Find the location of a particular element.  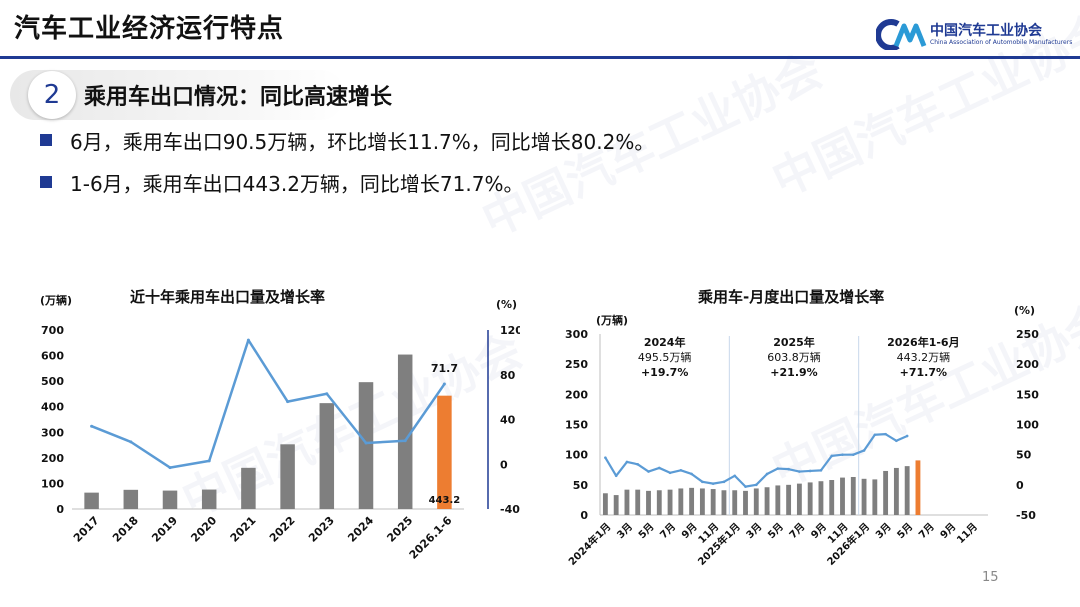

bar-data-label: 443.2 is located at coordinates (445, 500).